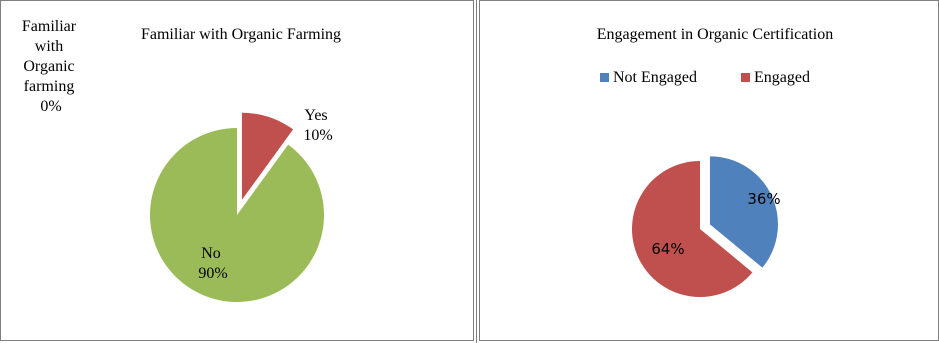 The image size is (939, 343). I want to click on slice-label-yes: Yes 10%, so click(317, 125).